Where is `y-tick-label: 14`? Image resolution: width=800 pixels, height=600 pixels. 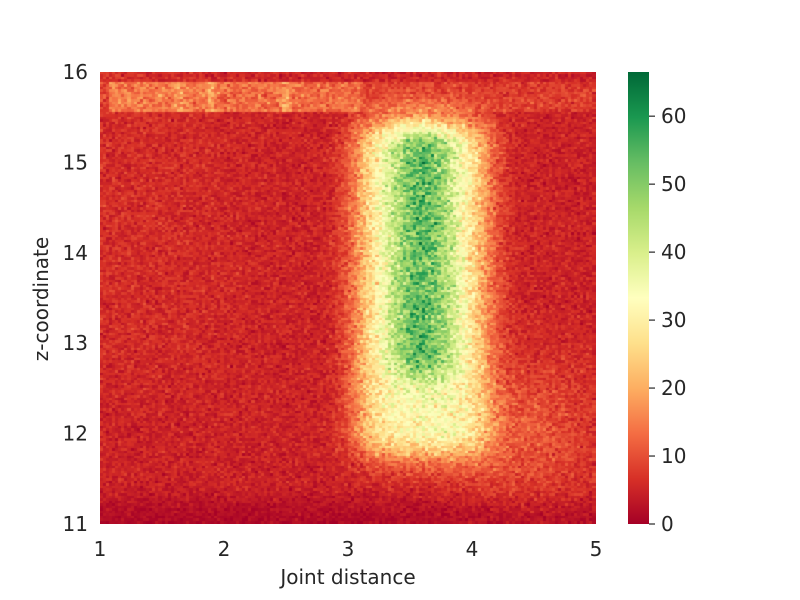 y-tick-label: 14 is located at coordinates (75, 253).